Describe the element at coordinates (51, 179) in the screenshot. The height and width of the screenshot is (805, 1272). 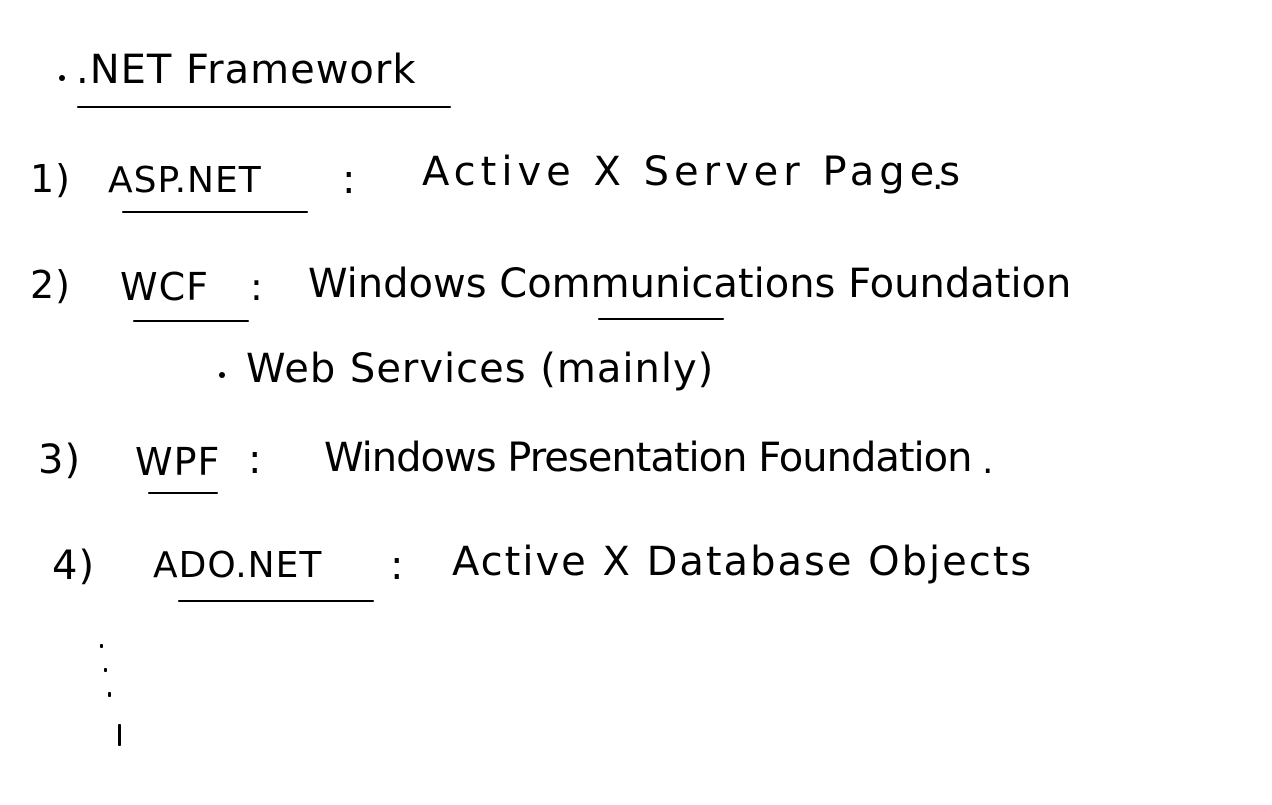
I see `item-1-number: 1)` at that location.